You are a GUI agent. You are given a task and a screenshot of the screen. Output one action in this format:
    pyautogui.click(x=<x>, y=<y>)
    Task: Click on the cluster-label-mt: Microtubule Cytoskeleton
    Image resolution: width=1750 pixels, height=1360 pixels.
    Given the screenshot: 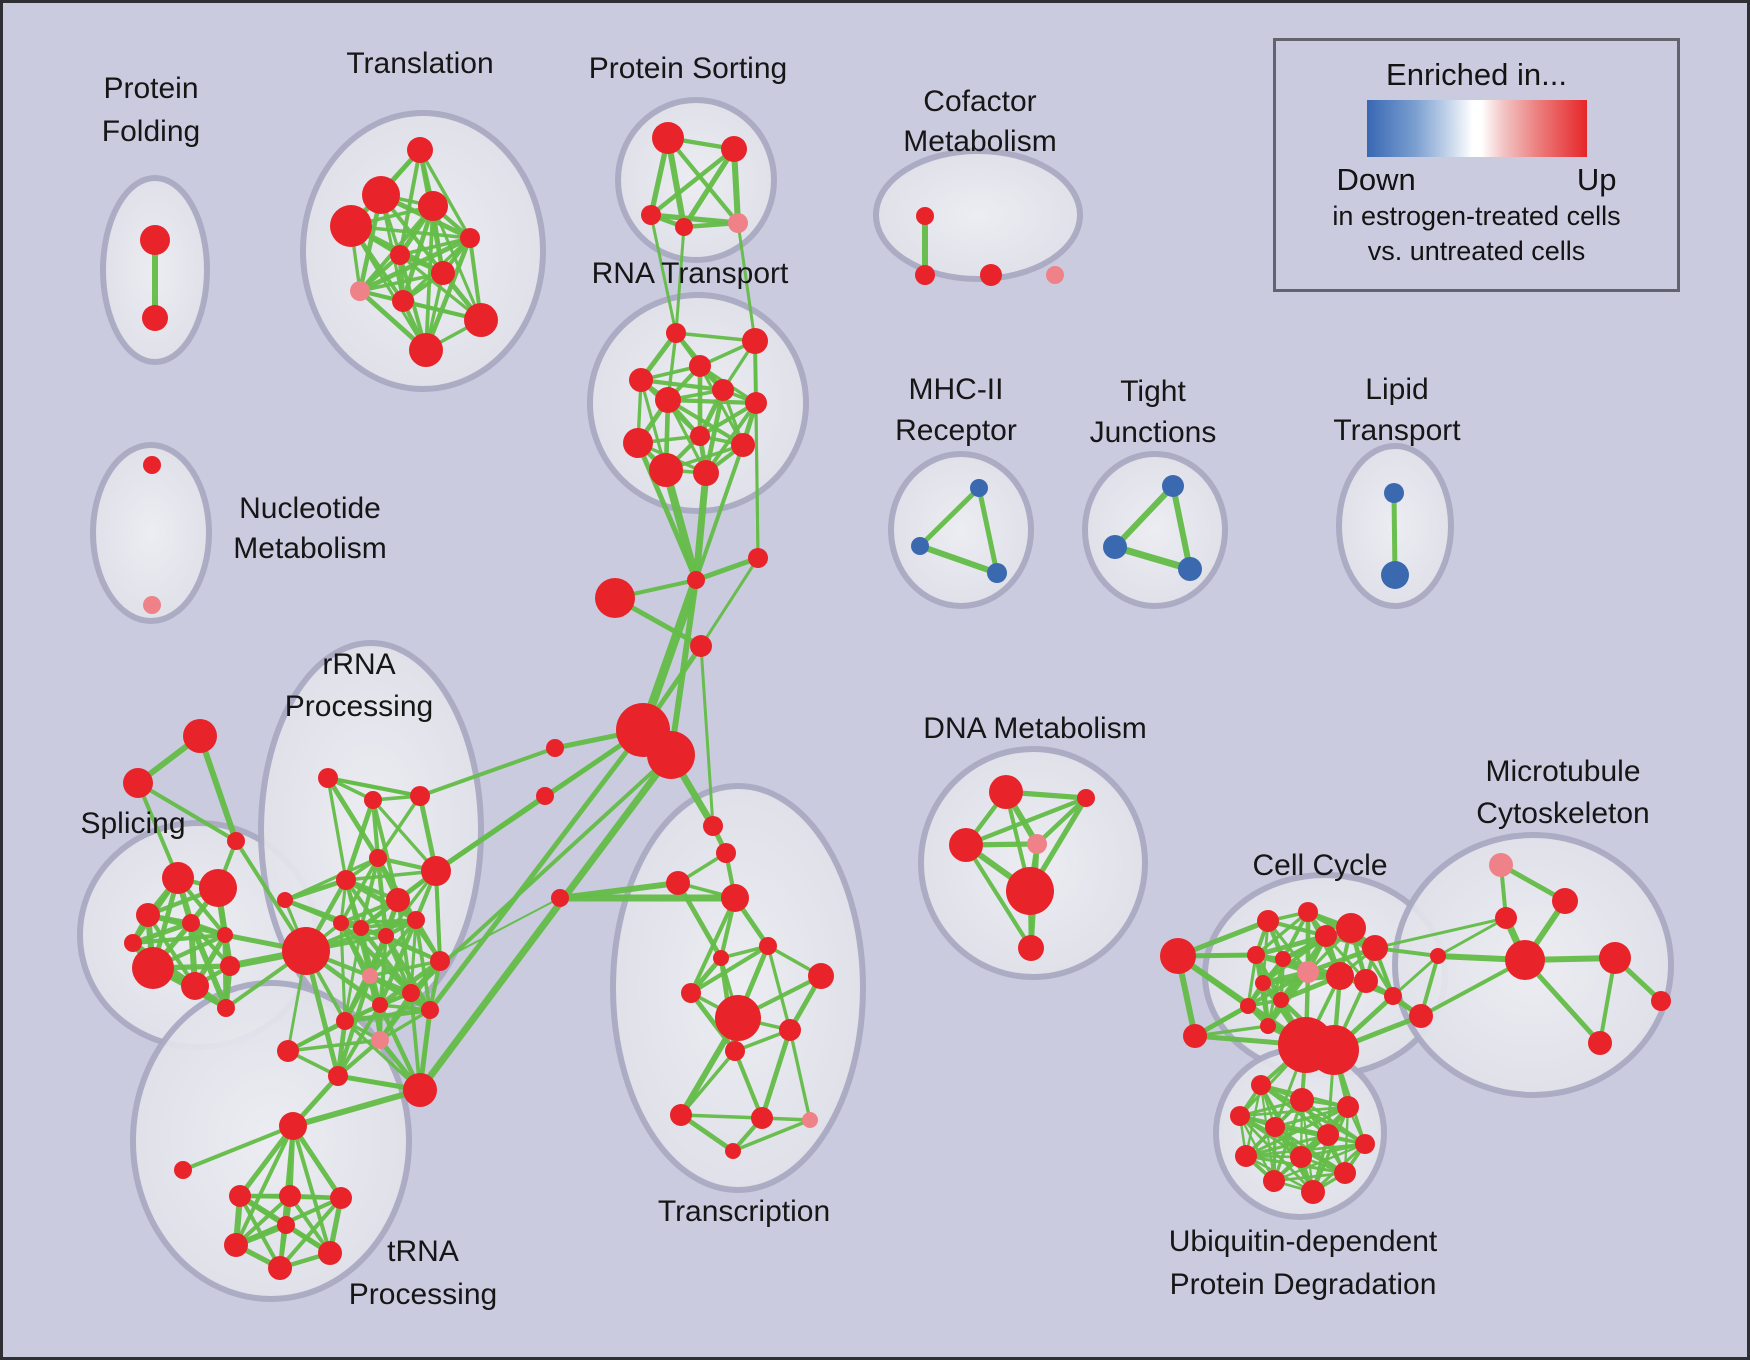 What is the action you would take?
    pyautogui.click(x=1562, y=792)
    